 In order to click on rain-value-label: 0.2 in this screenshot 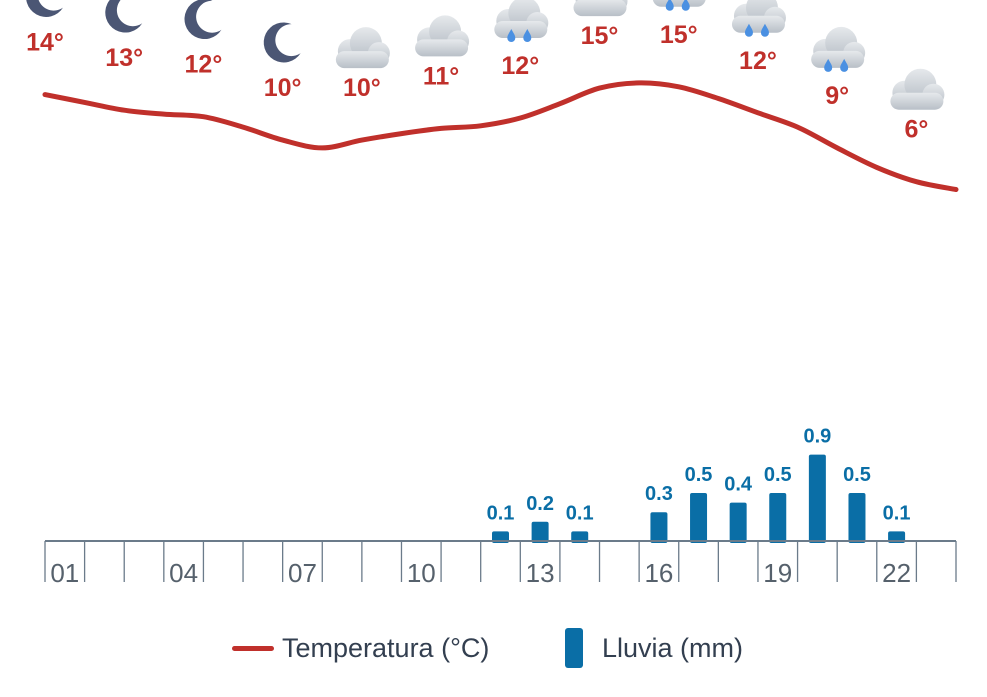, I will do `click(540, 504)`.